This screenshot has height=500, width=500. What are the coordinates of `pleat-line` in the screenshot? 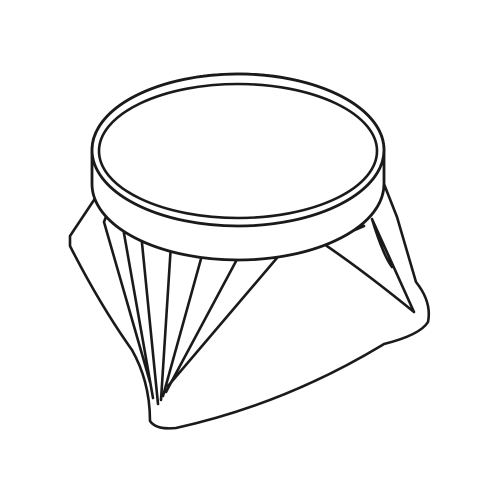 It's located at (204, 321).